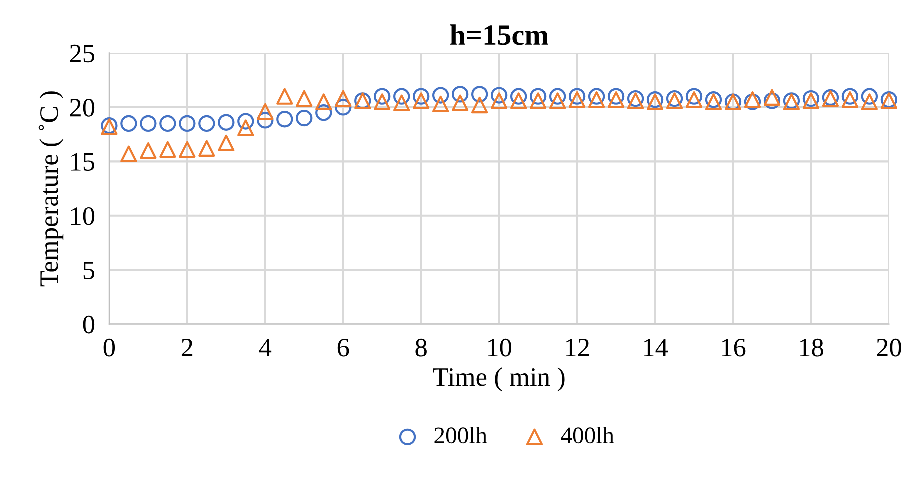 This screenshot has height=484, width=912. I want to click on legend-label: 200lh, so click(461, 435).